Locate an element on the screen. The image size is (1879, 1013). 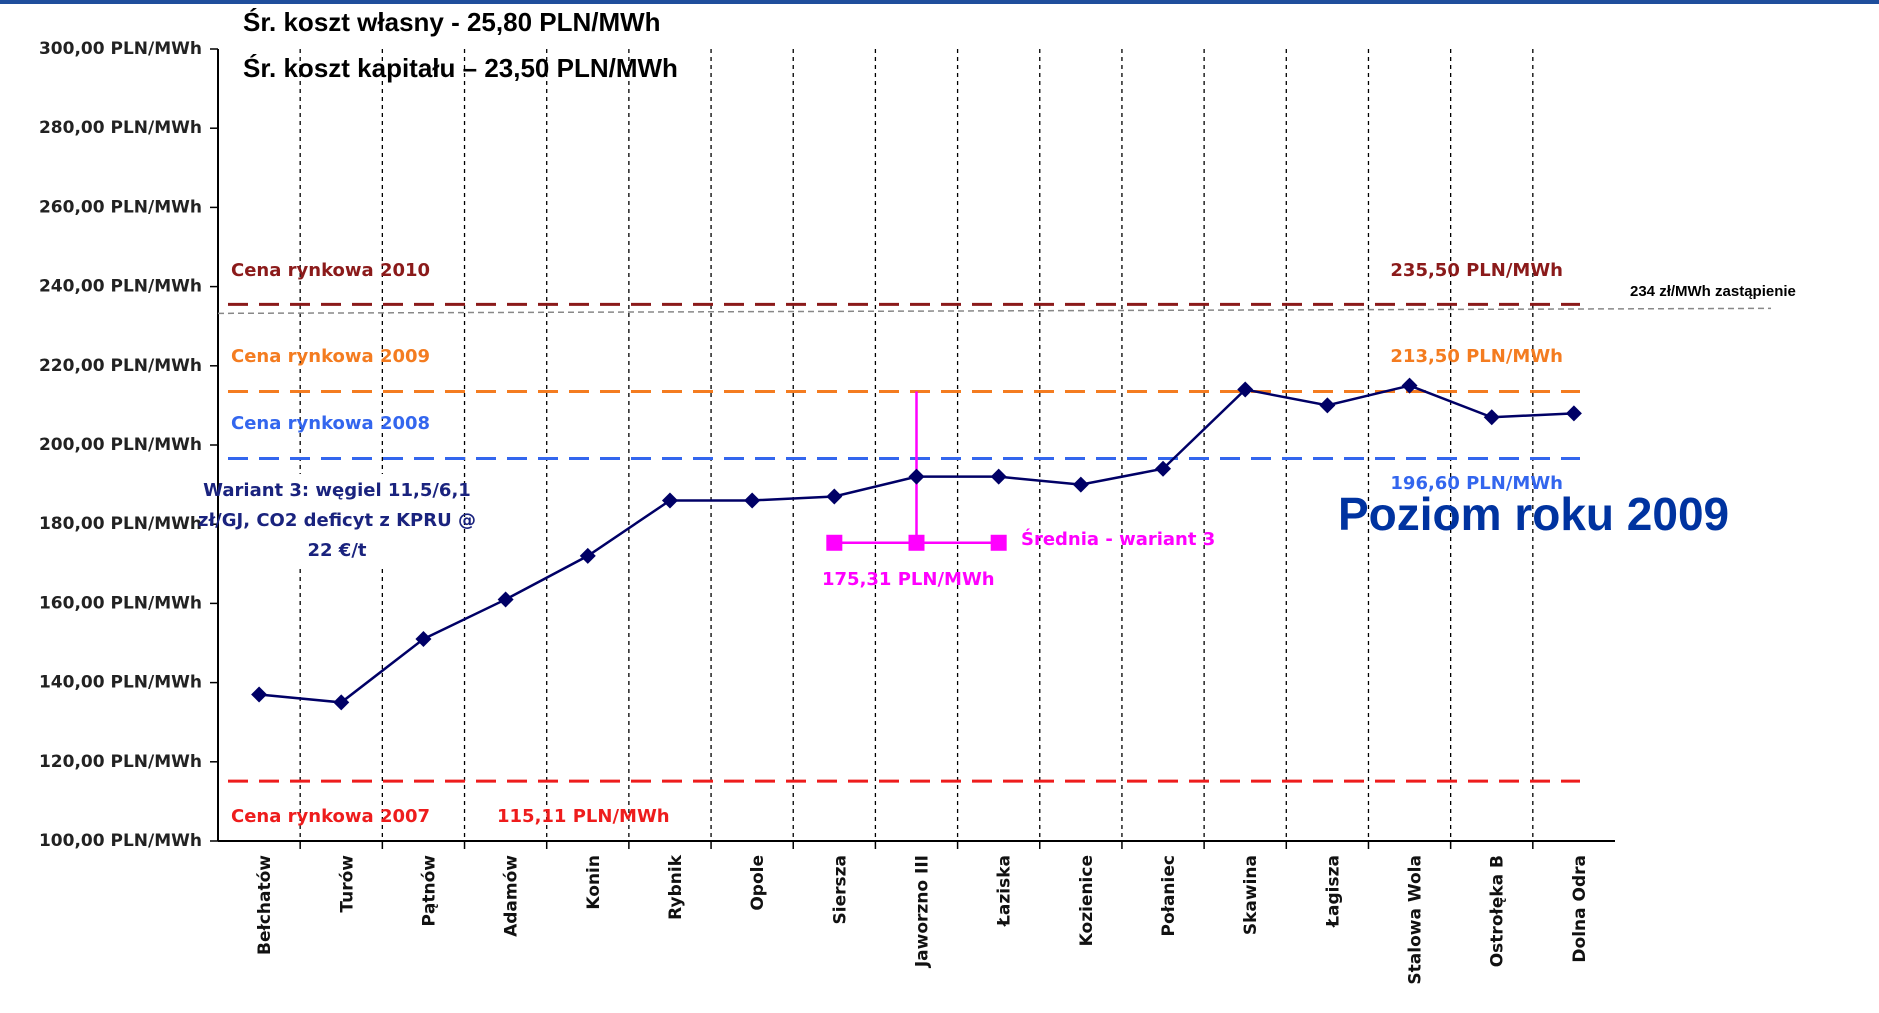
reference-label: Cena rynkowa 2010 is located at coordinates (330, 270).